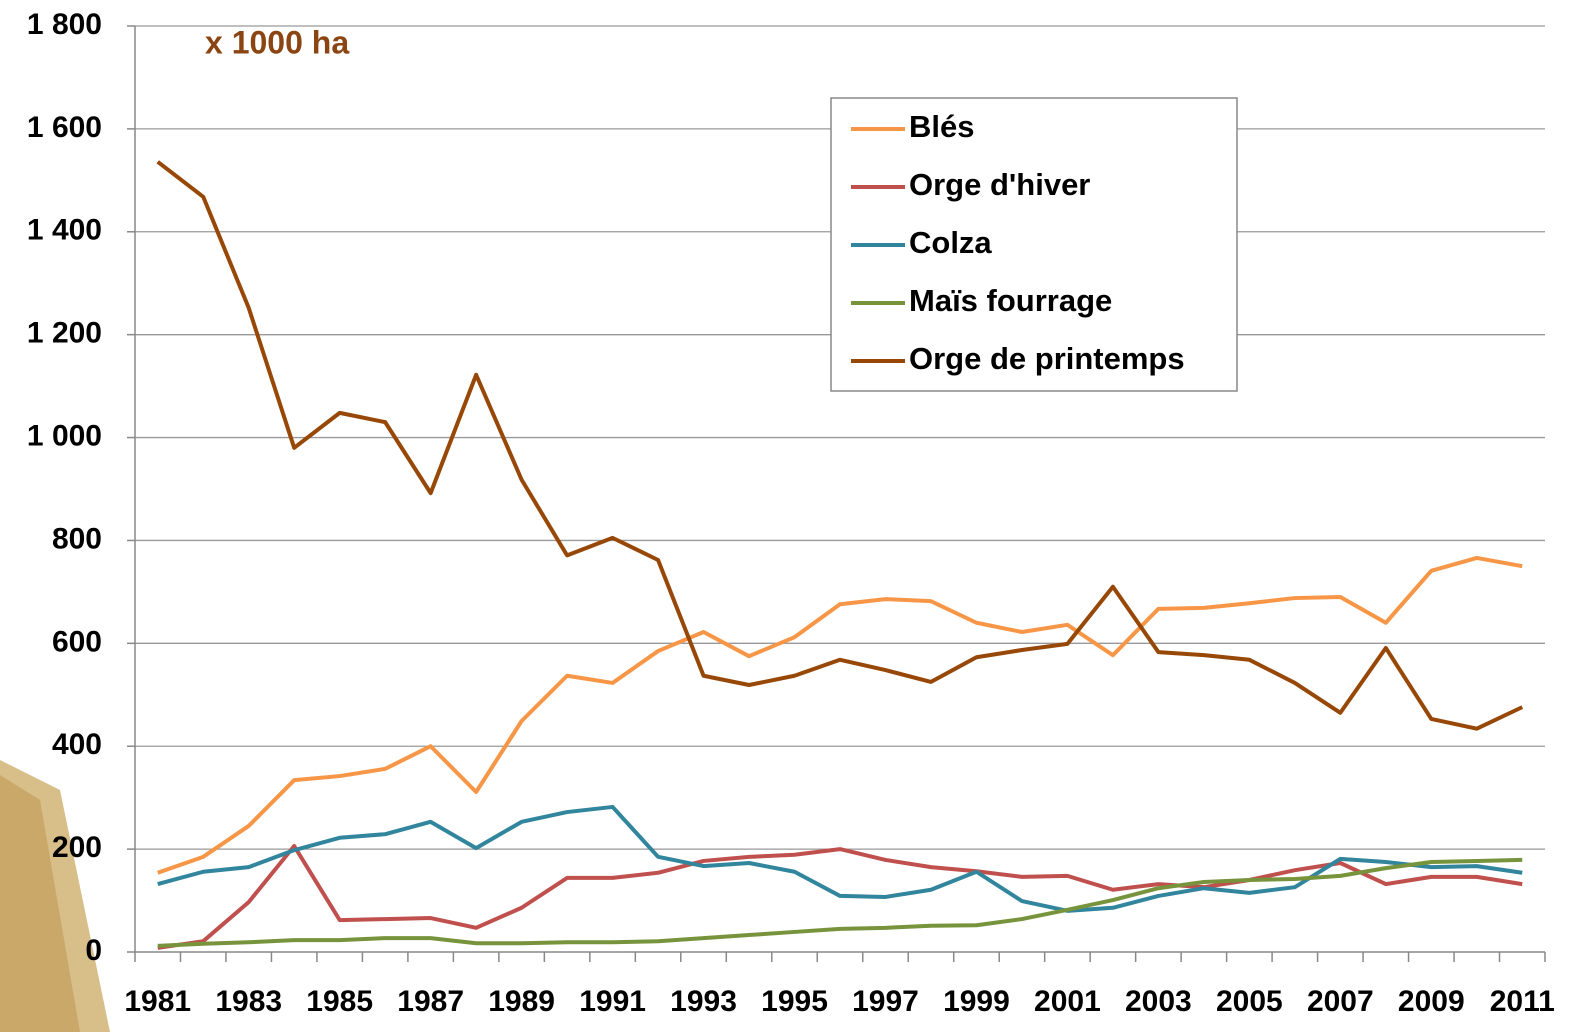  What do you see at coordinates (248, 1001) in the screenshot?
I see `x-tick-label: 1983` at bounding box center [248, 1001].